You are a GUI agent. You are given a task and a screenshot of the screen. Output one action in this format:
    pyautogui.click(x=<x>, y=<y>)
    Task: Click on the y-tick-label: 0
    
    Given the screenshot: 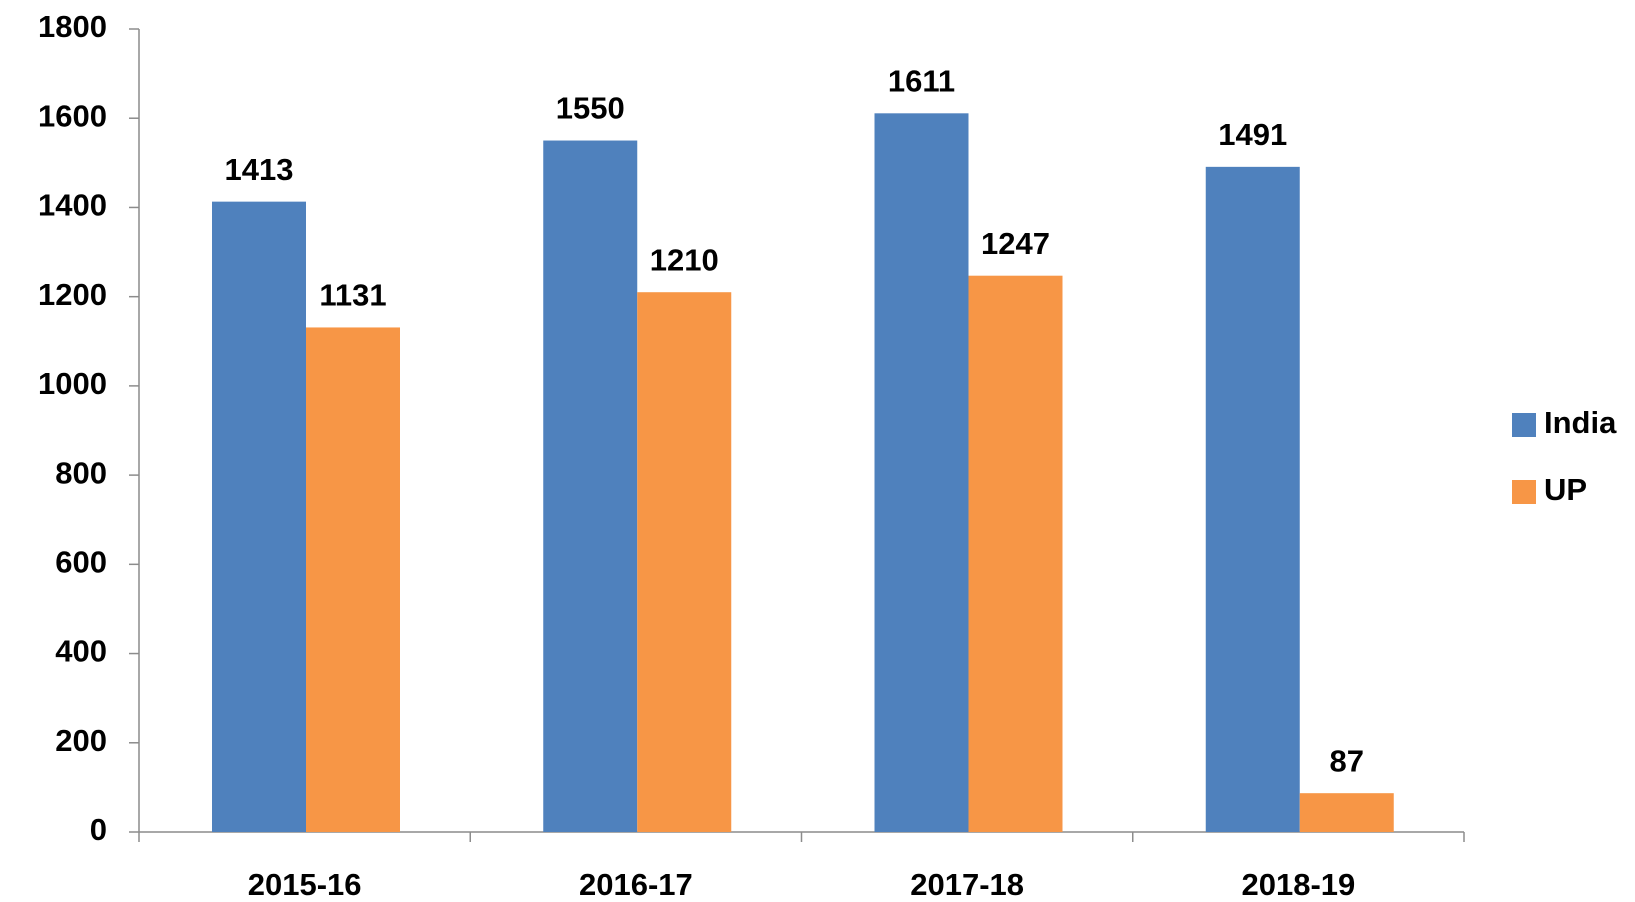 What is the action you would take?
    pyautogui.click(x=98, y=829)
    